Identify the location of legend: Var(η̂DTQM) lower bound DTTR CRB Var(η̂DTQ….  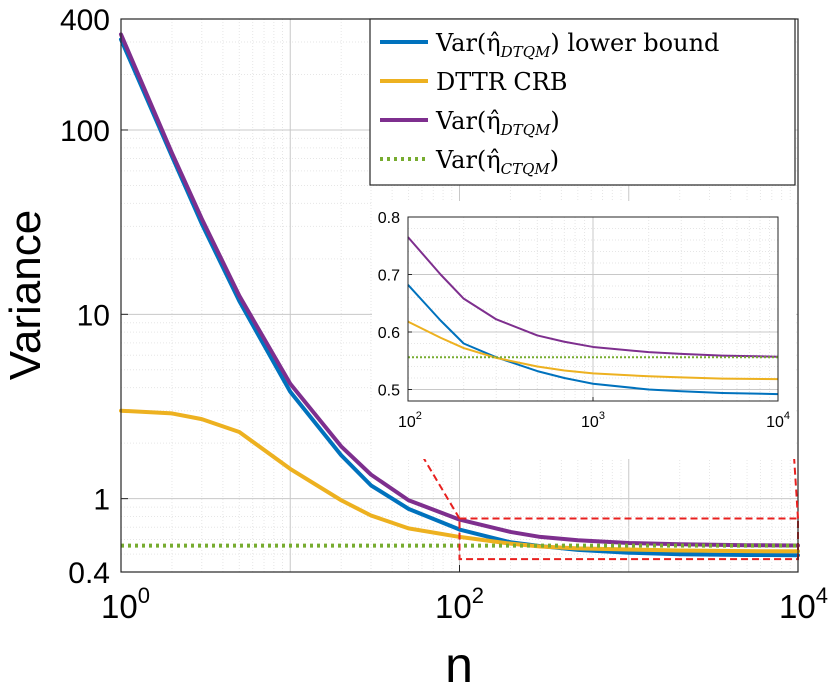
(582, 102).